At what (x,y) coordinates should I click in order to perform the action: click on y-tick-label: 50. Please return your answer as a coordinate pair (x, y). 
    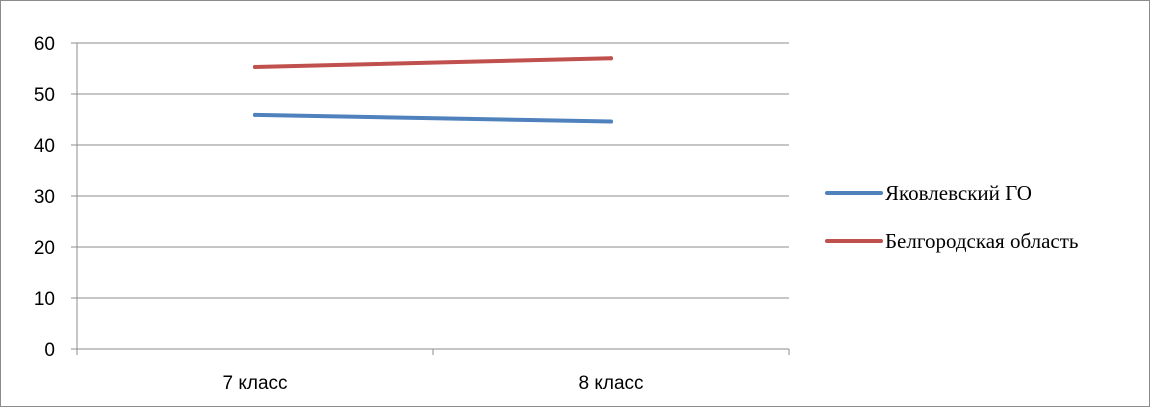
    Looking at the image, I should click on (44, 95).